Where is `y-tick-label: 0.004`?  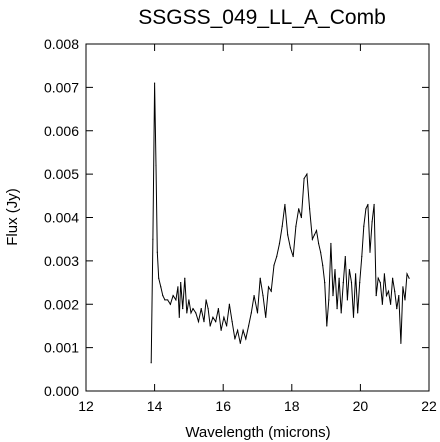
y-tick-label: 0.004 is located at coordinates (61, 218).